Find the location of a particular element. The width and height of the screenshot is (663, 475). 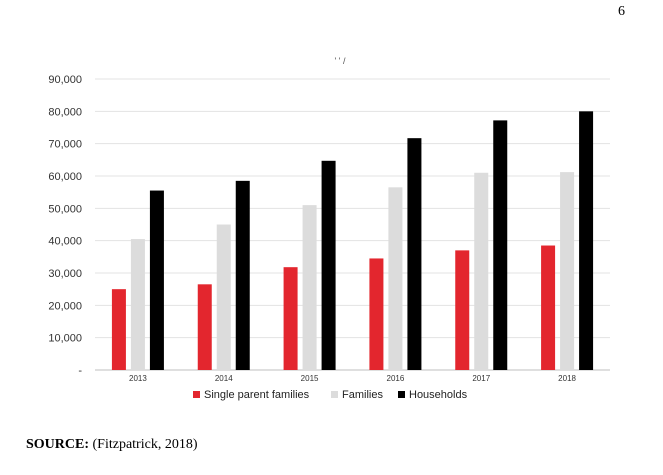

y-tick-label: 10,000 is located at coordinates (65, 339).